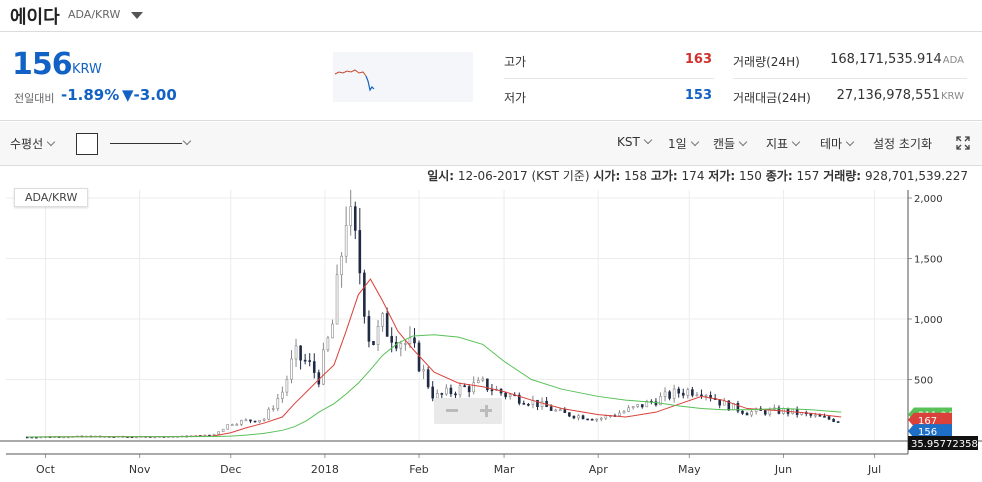 The image size is (982, 482). Describe the element at coordinates (34, 98) in the screenshot. I see `change-label: 전일대비` at that location.